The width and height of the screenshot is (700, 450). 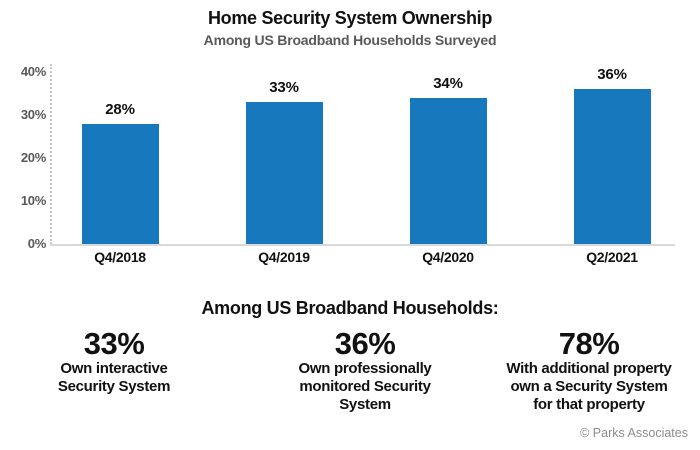 What do you see at coordinates (51, 154) in the screenshot?
I see `y-axis-line` at bounding box center [51, 154].